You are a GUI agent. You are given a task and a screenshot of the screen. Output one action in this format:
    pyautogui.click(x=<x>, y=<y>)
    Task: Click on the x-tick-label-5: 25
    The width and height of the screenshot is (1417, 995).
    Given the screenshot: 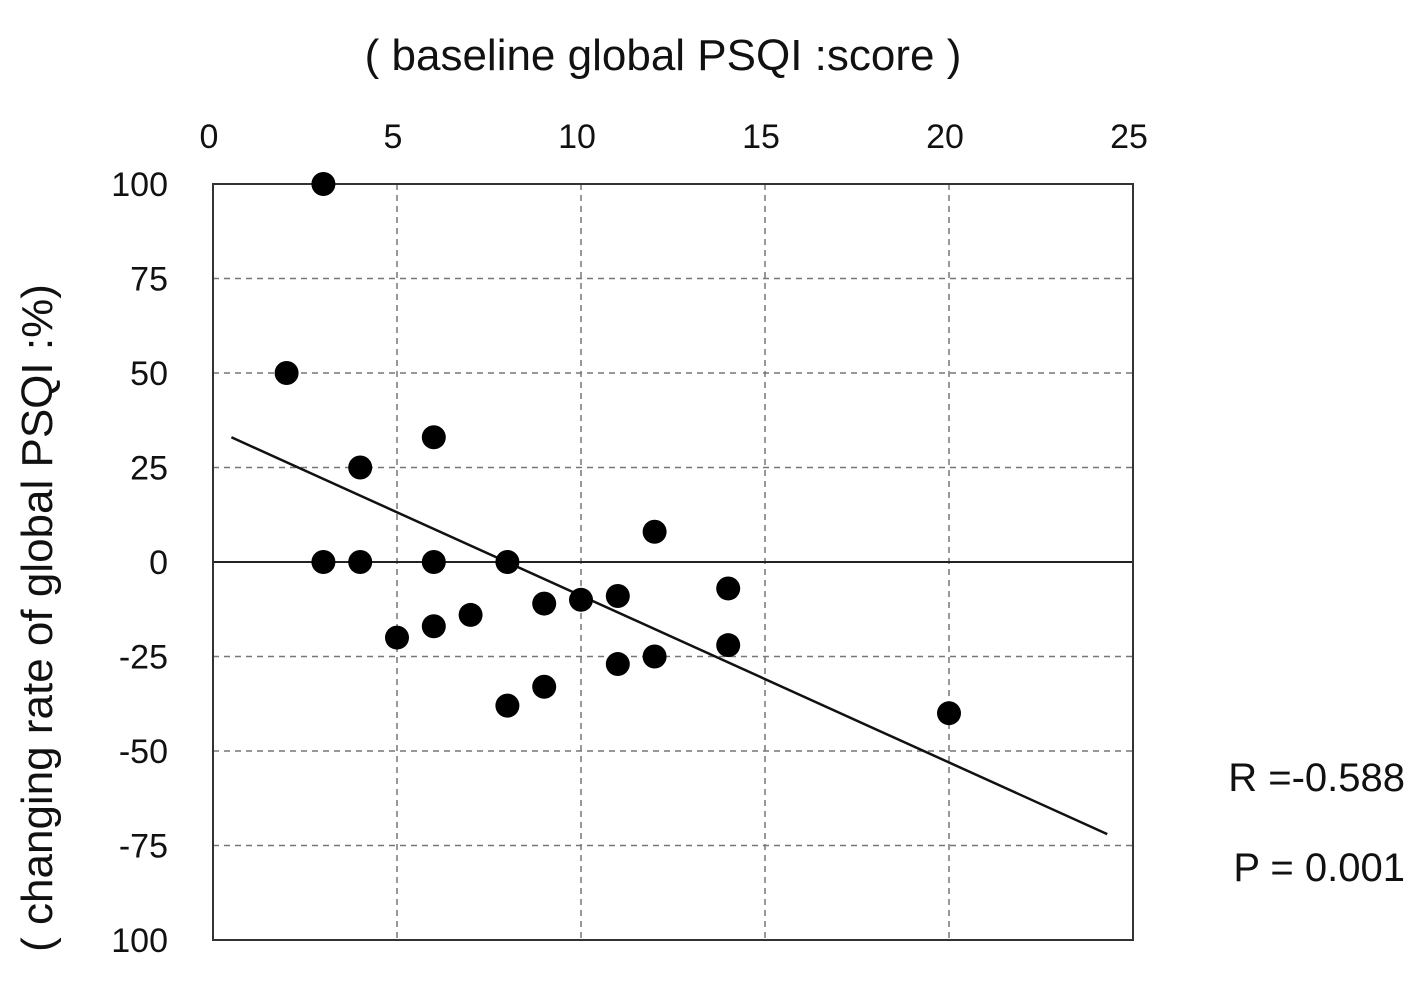 What is the action you would take?
    pyautogui.click(x=1129, y=137)
    